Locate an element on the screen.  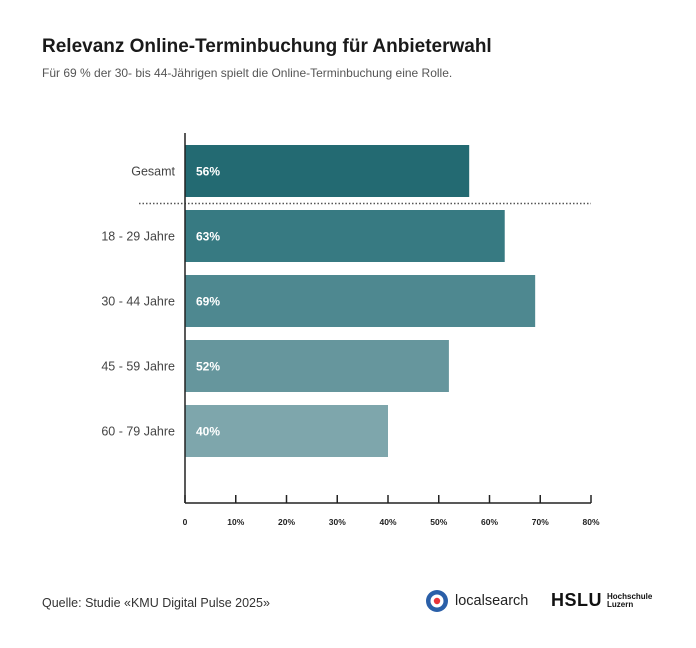
hslu-wordmark: HSLU is located at coordinates (576, 600).